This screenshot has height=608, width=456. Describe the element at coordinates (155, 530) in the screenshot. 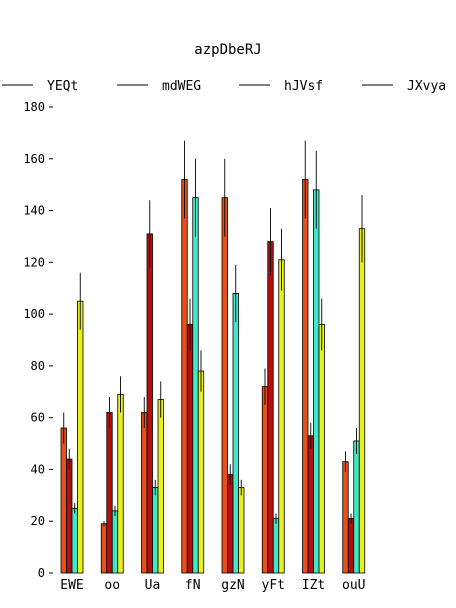

I see `bar-Ua-hJVsf` at that location.